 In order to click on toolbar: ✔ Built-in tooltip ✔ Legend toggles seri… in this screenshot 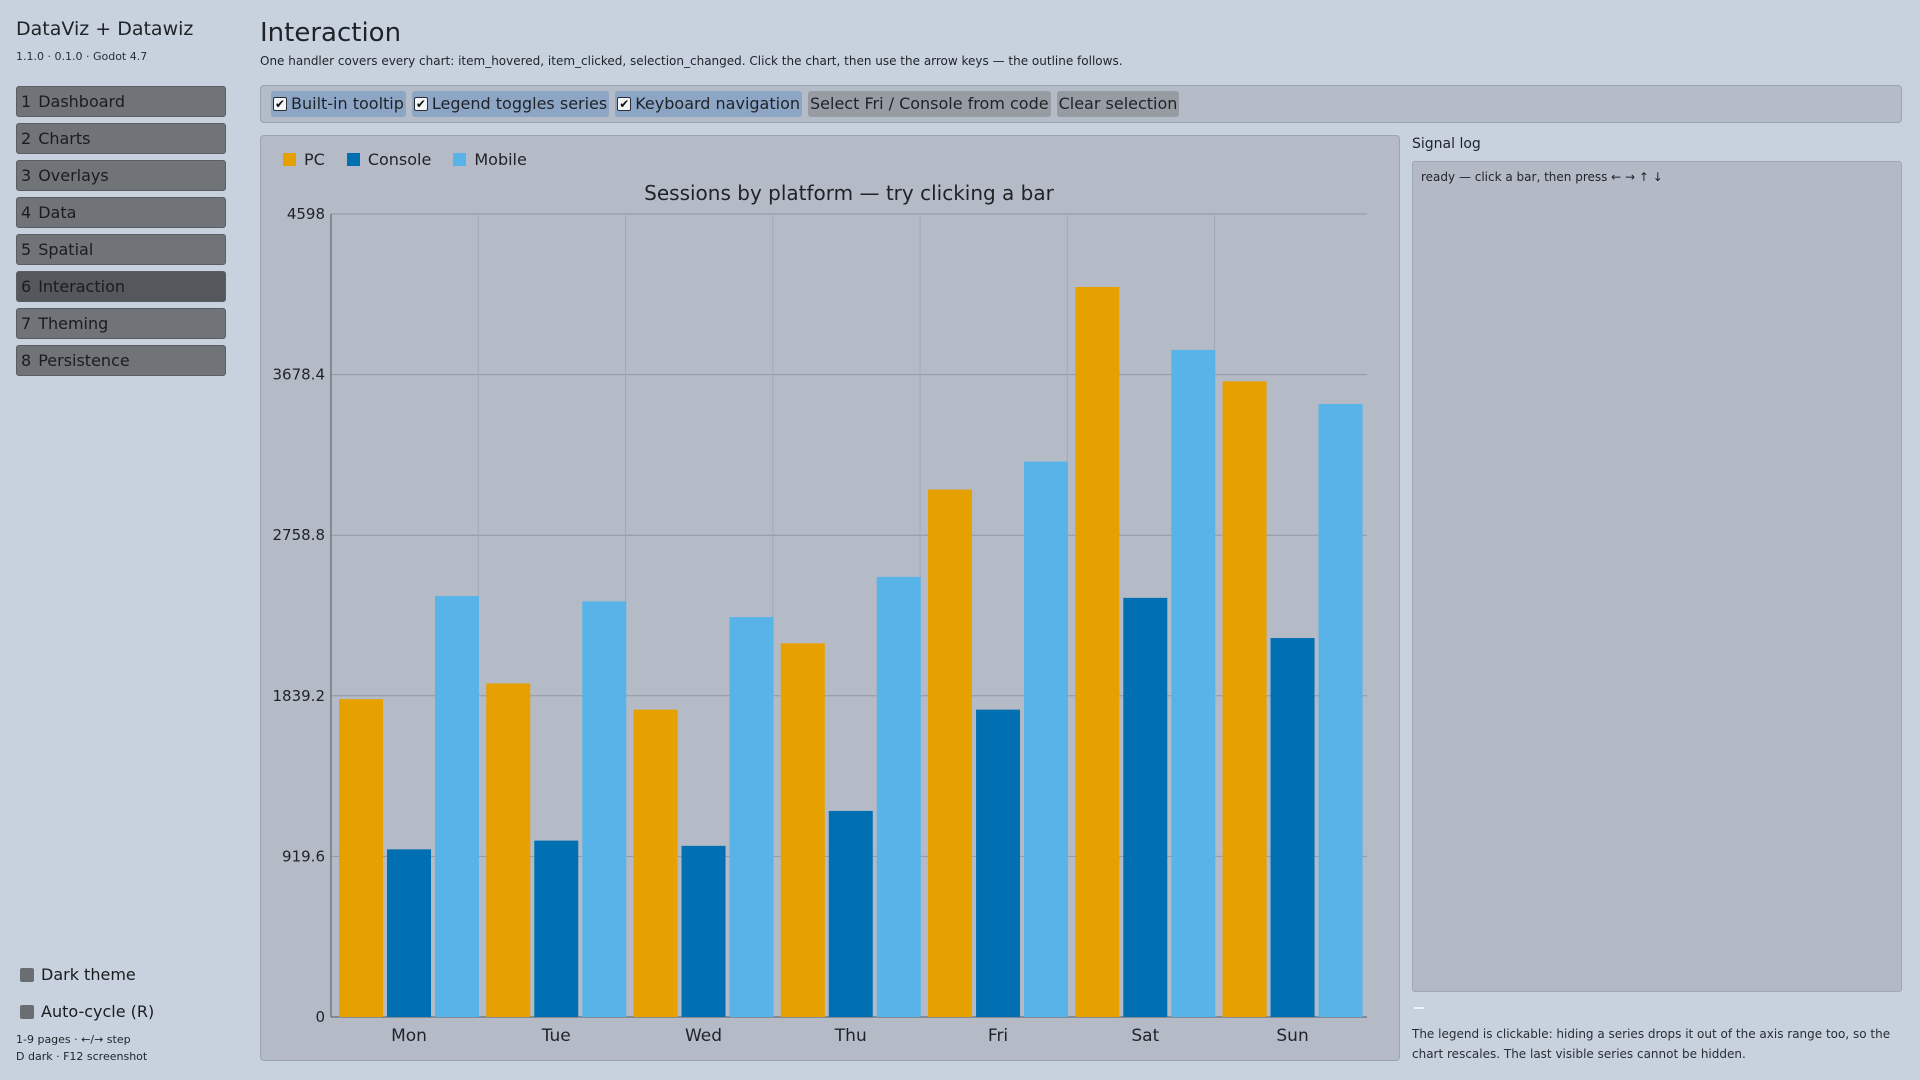, I will do `click(1081, 104)`.